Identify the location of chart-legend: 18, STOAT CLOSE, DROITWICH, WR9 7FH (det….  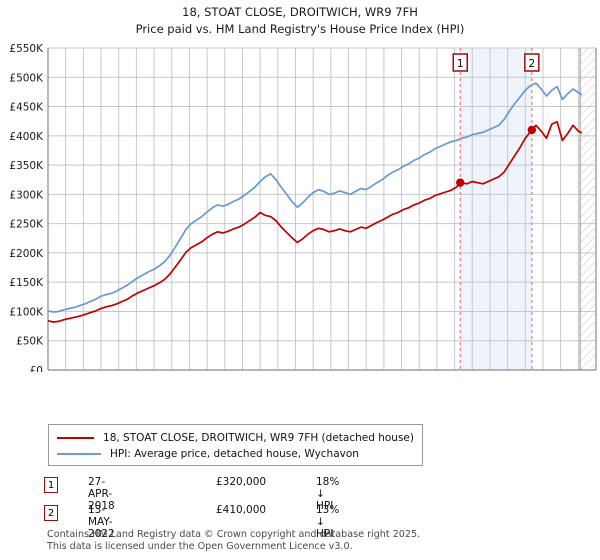
(235, 445).